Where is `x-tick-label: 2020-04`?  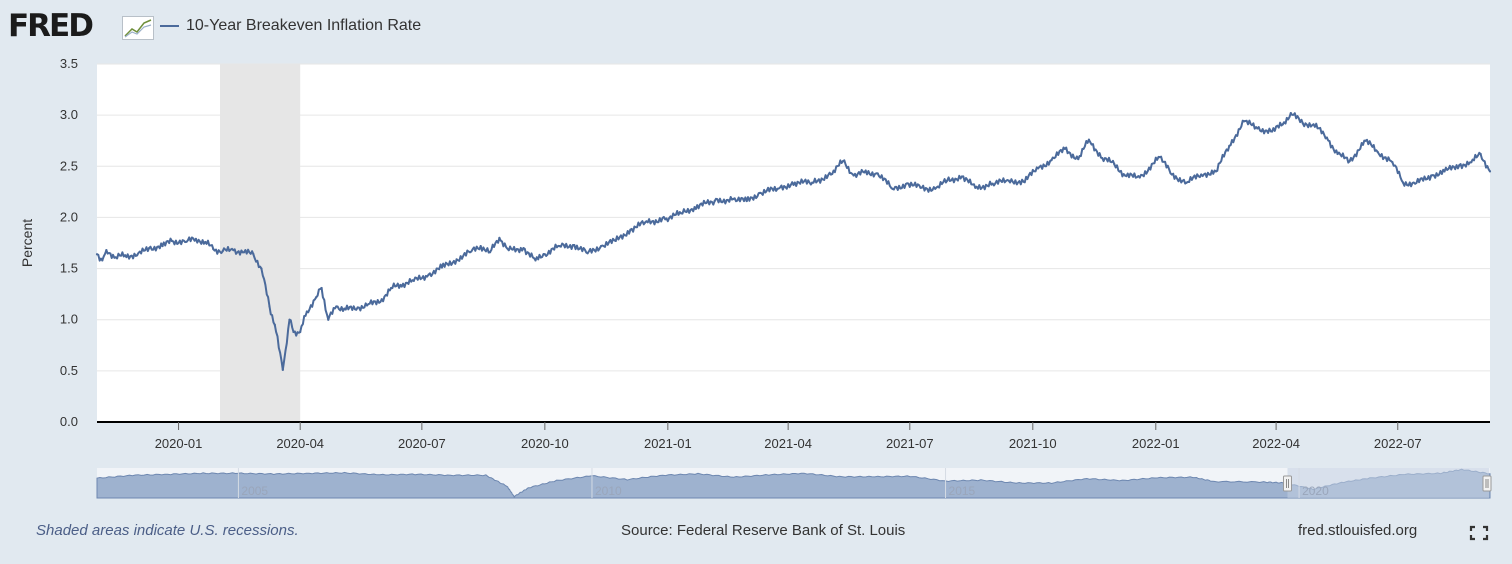 x-tick-label: 2020-04 is located at coordinates (300, 443).